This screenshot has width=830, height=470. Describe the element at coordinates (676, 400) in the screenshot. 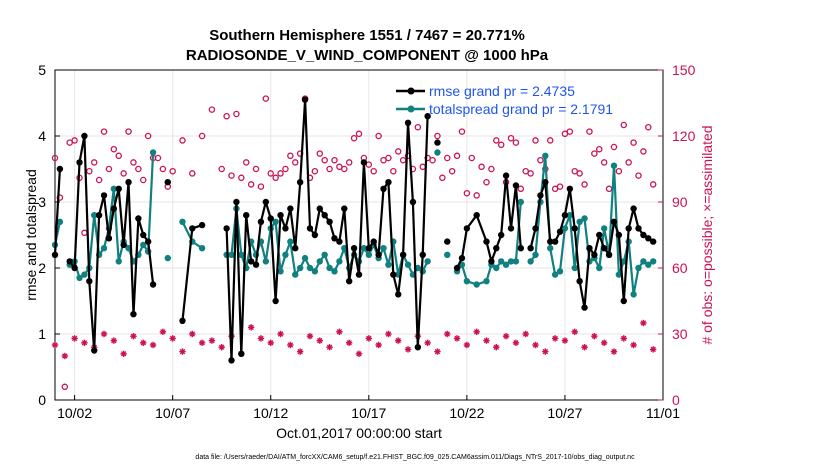

I see `y-right-tick-label: 0` at that location.